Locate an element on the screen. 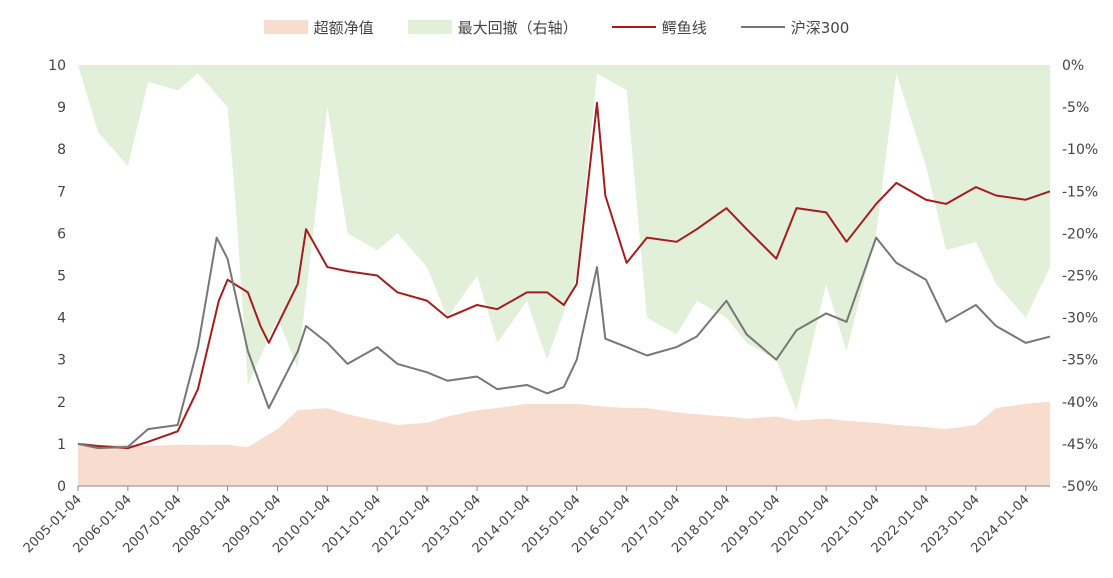  y-left-tick-label: 2 is located at coordinates (61, 403).